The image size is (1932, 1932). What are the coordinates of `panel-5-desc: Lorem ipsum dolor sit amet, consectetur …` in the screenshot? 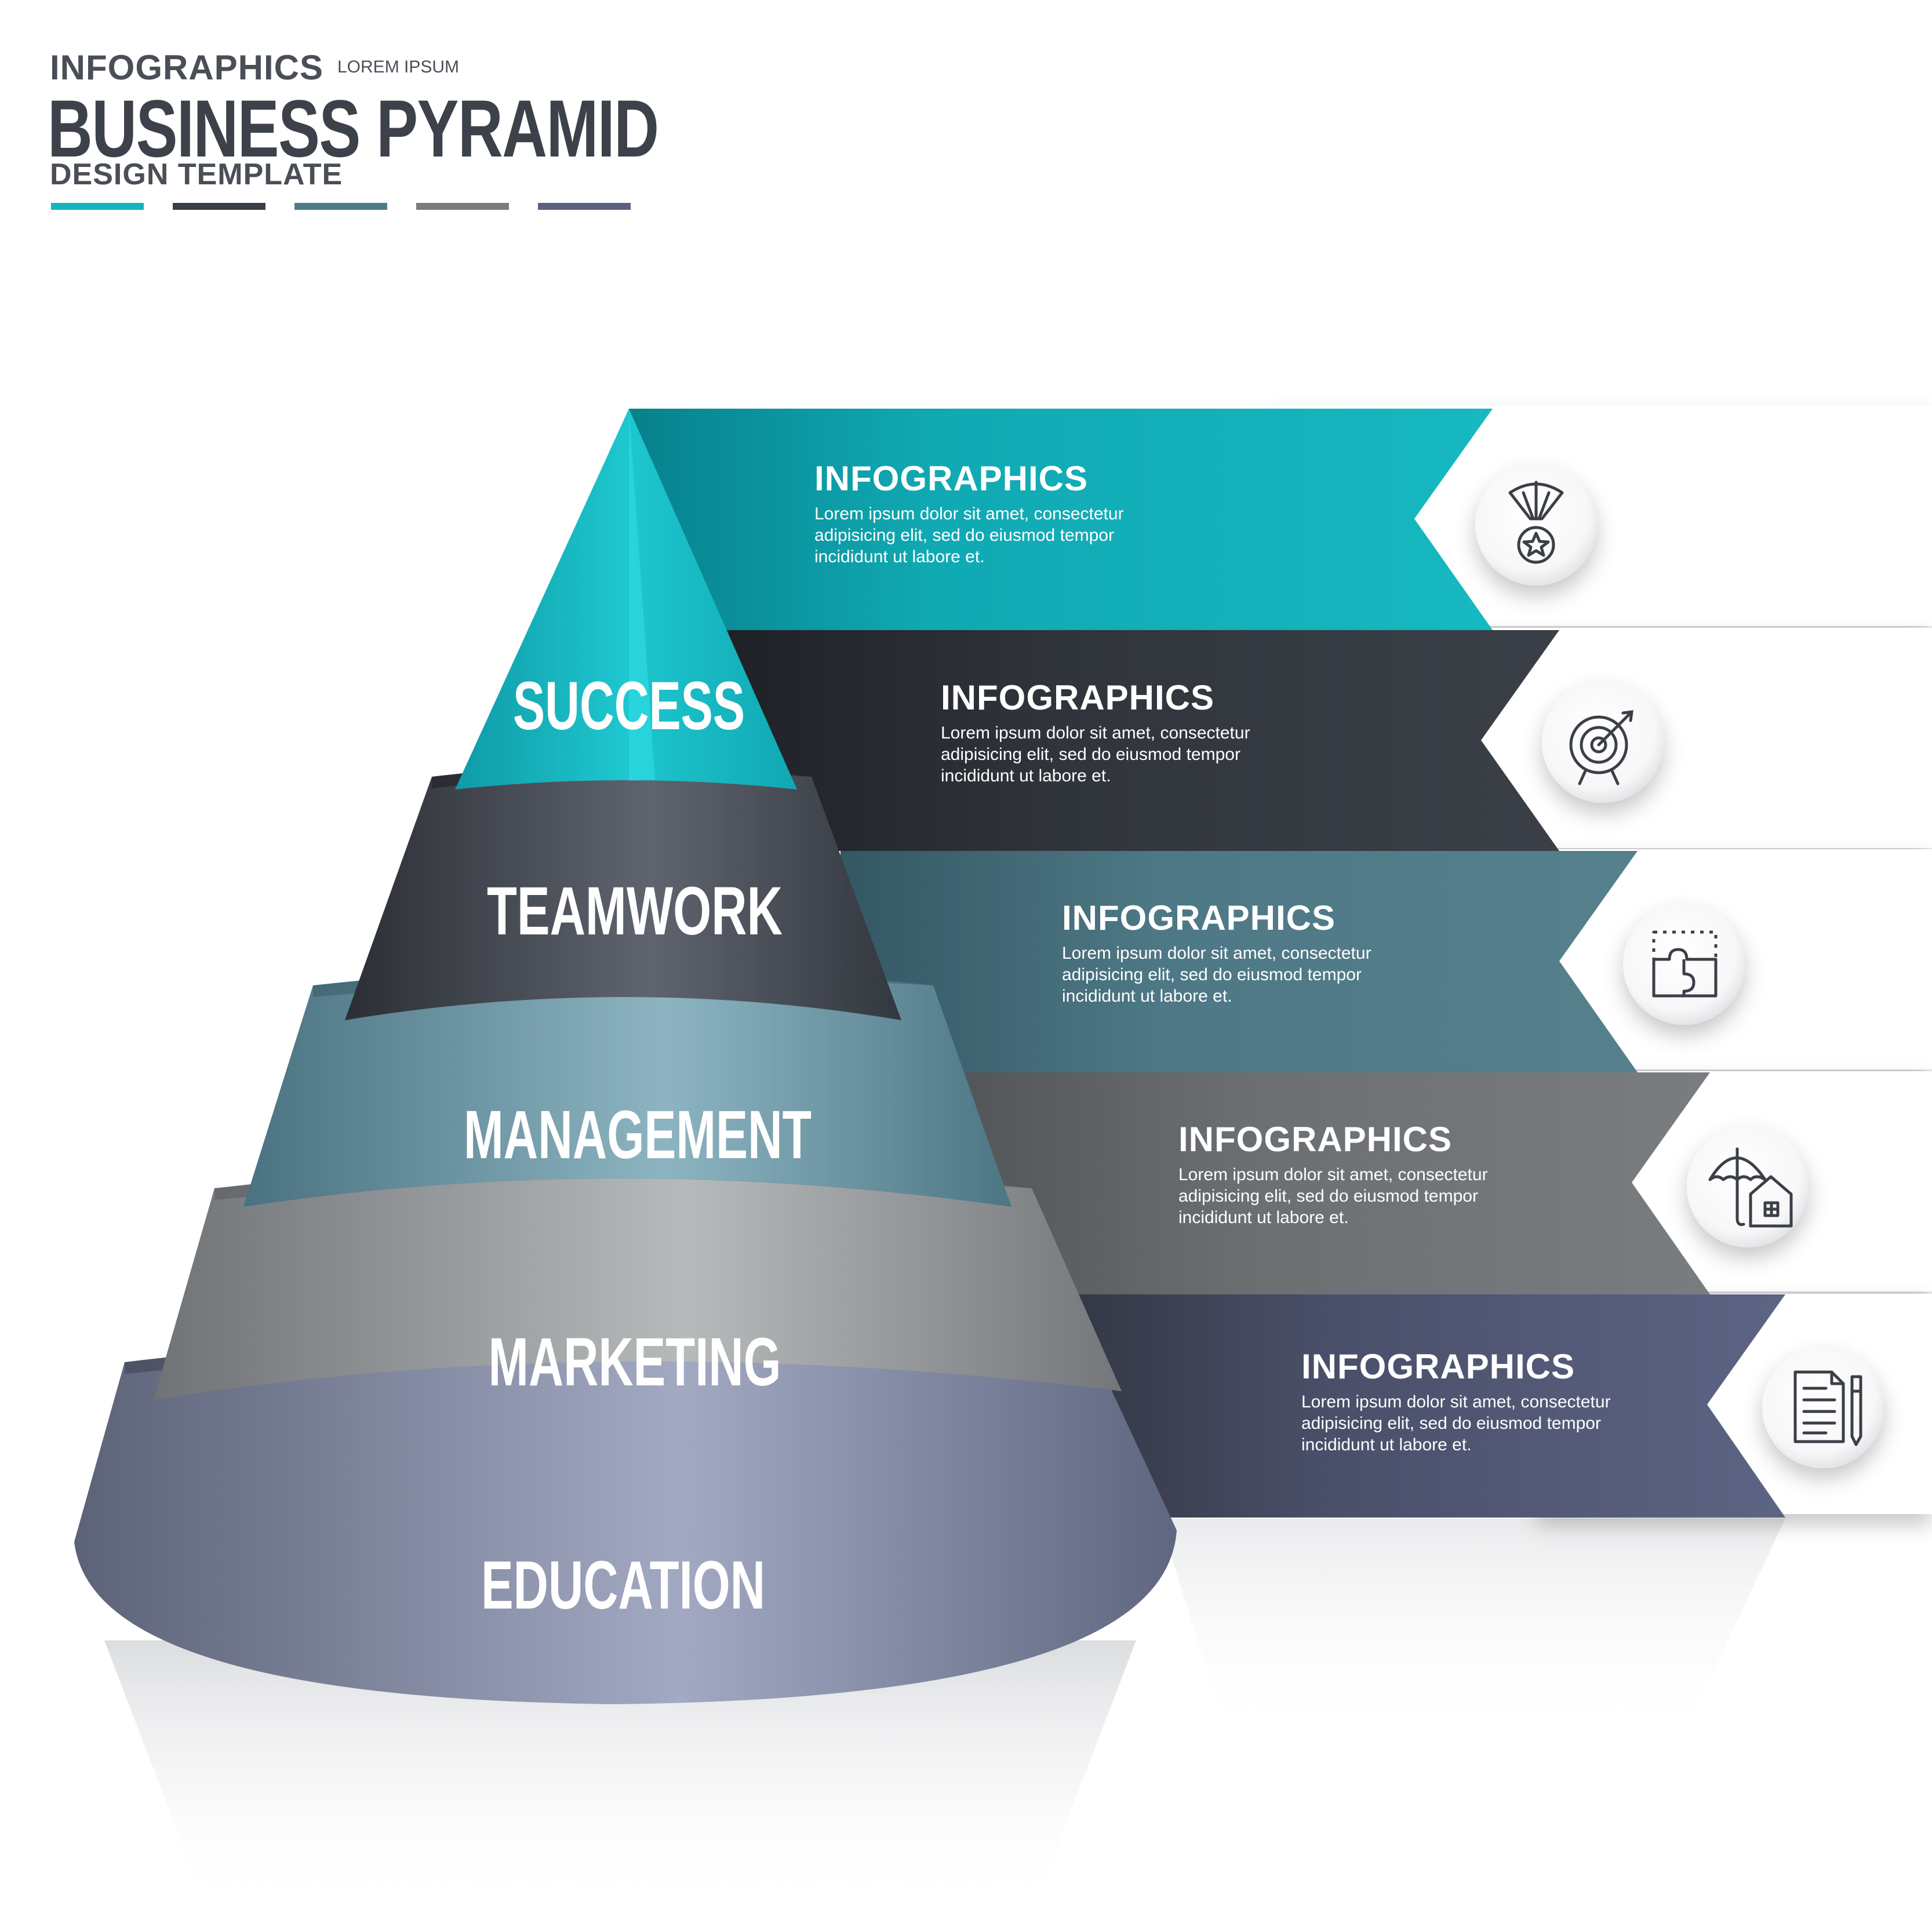 It's located at (1456, 1423).